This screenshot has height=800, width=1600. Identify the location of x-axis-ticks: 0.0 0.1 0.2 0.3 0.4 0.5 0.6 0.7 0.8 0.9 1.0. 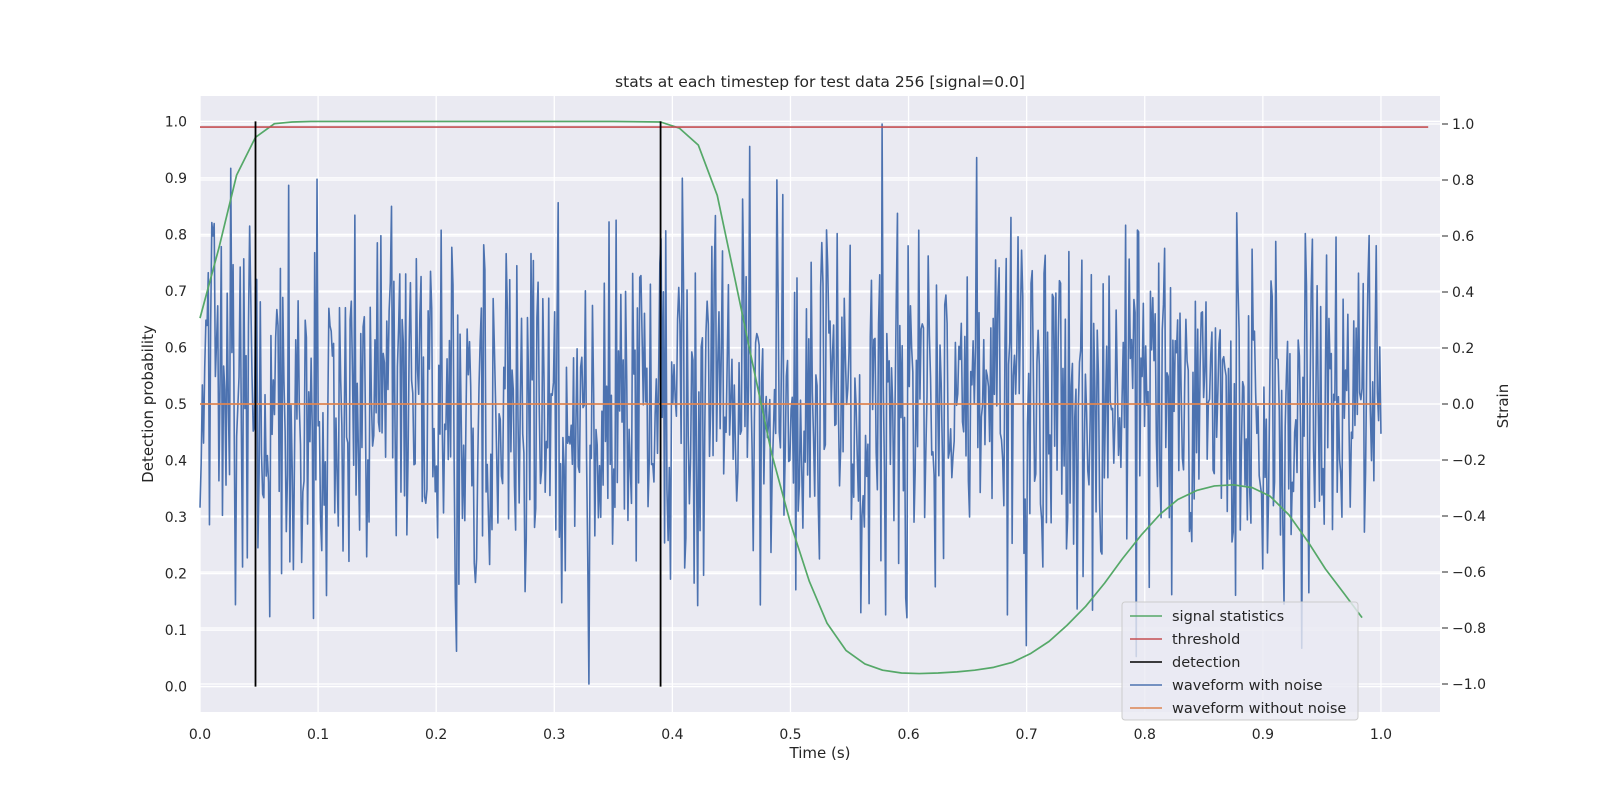
(790, 735).